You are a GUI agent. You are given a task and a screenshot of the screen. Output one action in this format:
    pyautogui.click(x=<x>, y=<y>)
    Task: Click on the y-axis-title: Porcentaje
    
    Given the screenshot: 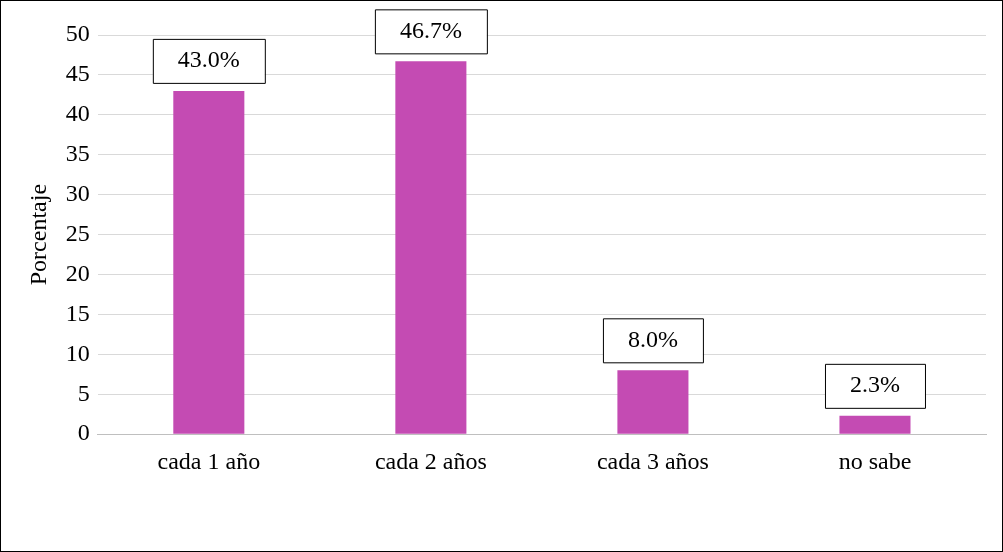 What is the action you would take?
    pyautogui.click(x=37, y=234)
    